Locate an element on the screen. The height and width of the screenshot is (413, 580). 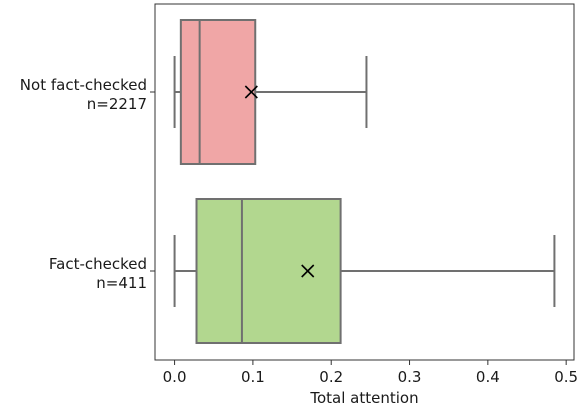
box-group is located at coordinates (270, 92).